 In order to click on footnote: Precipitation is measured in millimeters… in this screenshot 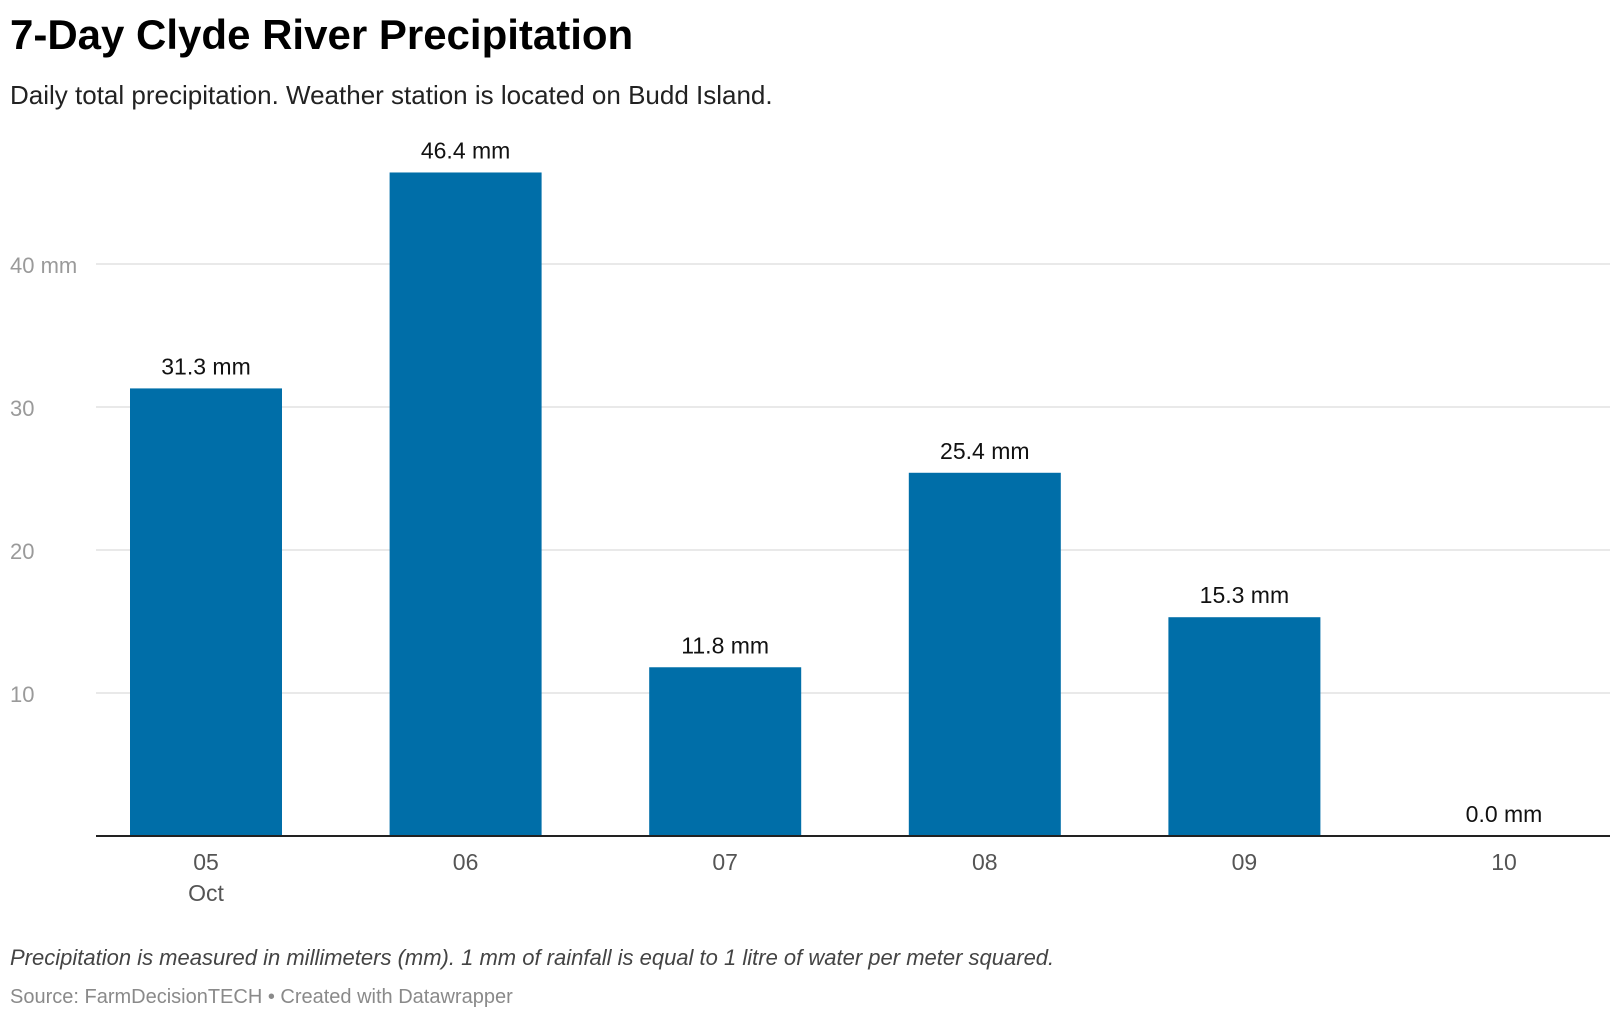, I will do `click(532, 957)`.